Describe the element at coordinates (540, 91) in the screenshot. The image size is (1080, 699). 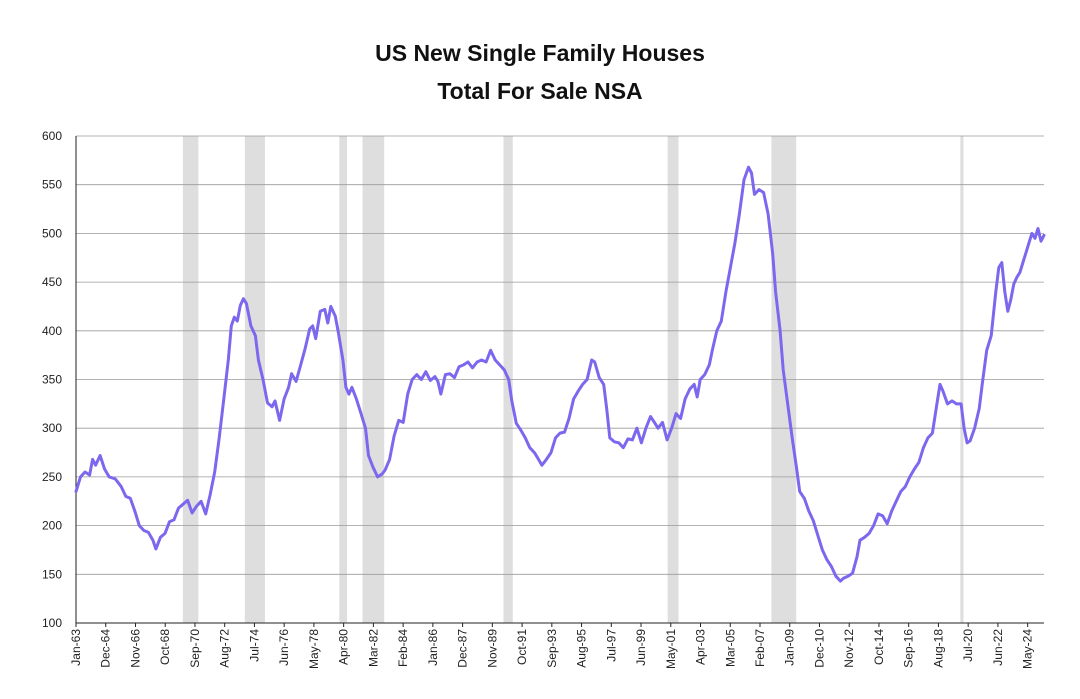
I see `chart-title-line-2: Total For Sale NSA` at that location.